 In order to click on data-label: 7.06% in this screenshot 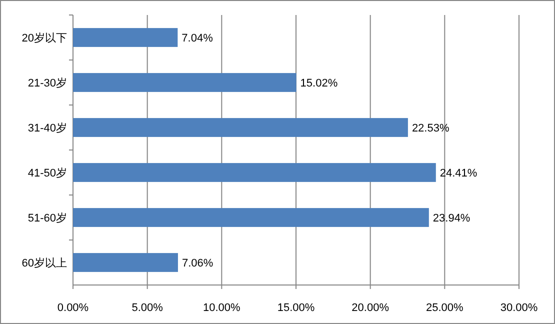, I will do `click(198, 264)`.